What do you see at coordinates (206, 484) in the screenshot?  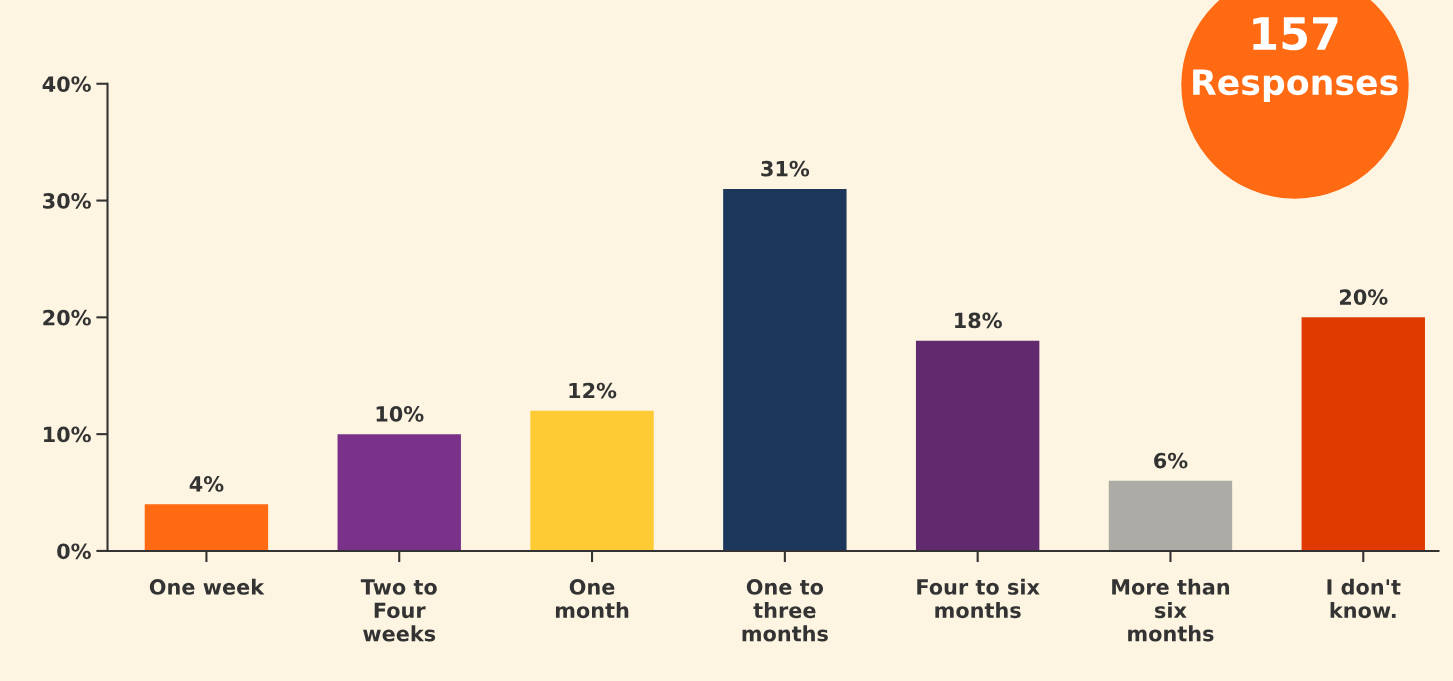 I see `data-label: 4%` at bounding box center [206, 484].